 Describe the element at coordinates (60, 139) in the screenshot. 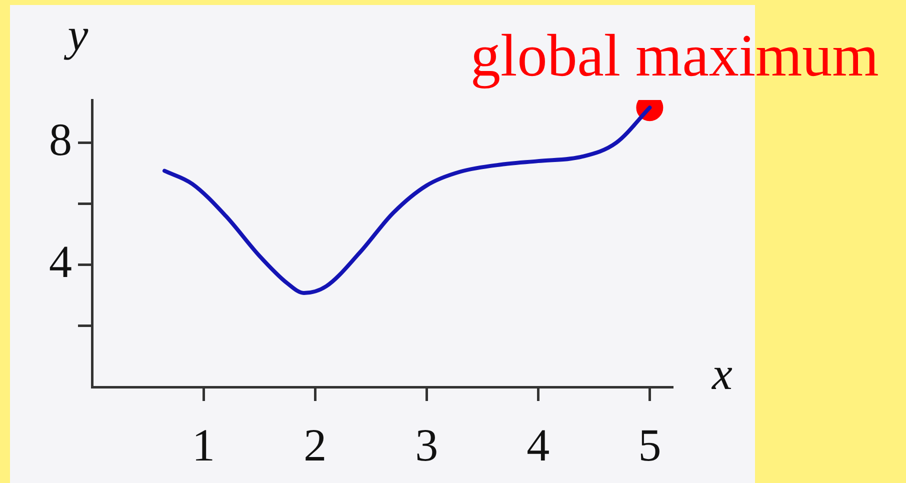

I see `y-tick-label: 8` at that location.